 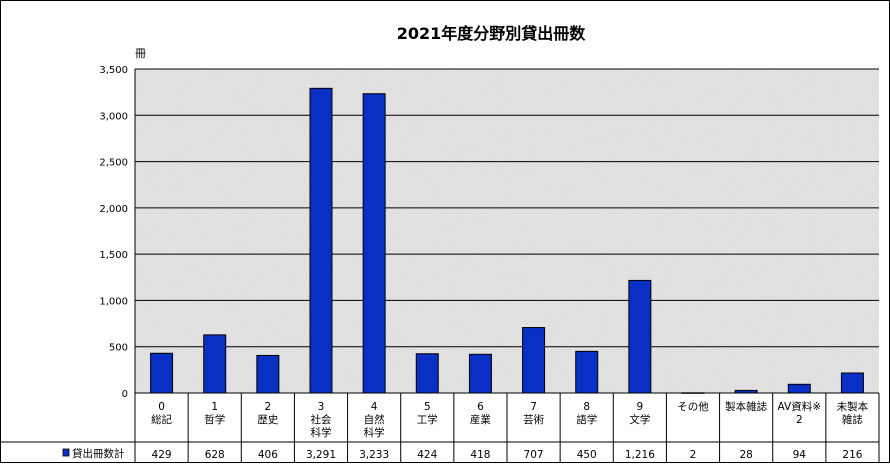 I want to click on x-category-label: 芸術, so click(x=533, y=419).